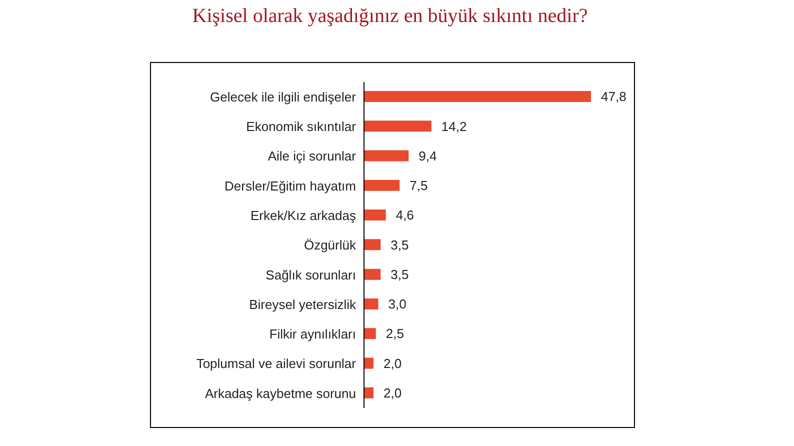 Image resolution: width=794 pixels, height=446 pixels. Describe the element at coordinates (330, 245) in the screenshot. I see `y-tick-label: Özgürlük` at that location.